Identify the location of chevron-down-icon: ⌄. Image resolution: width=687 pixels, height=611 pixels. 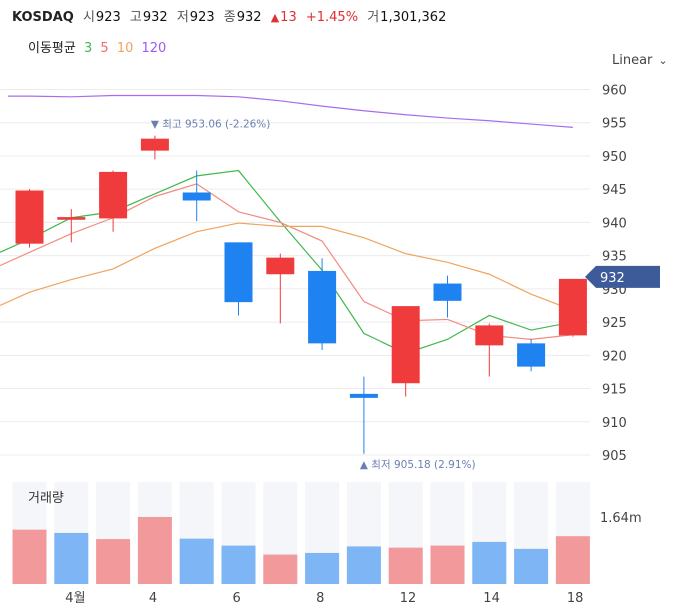
(663, 60).